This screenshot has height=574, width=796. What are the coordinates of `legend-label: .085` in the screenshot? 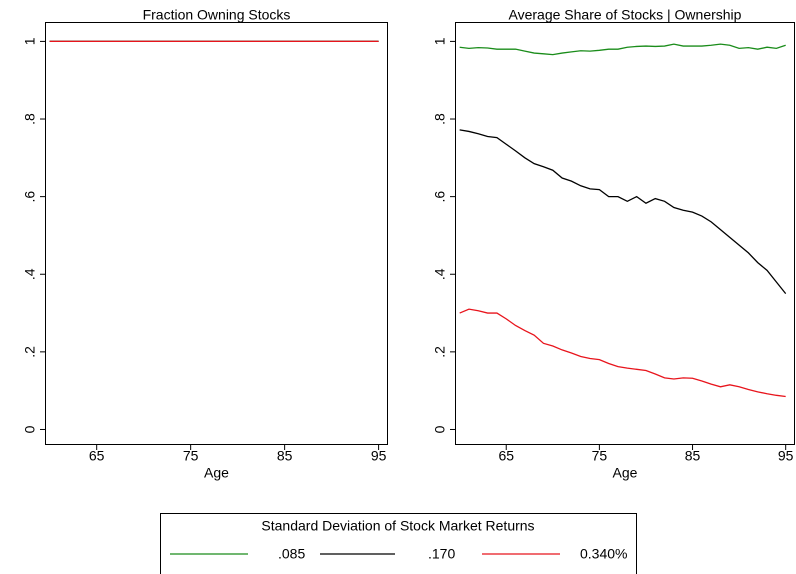 It's located at (291, 554).